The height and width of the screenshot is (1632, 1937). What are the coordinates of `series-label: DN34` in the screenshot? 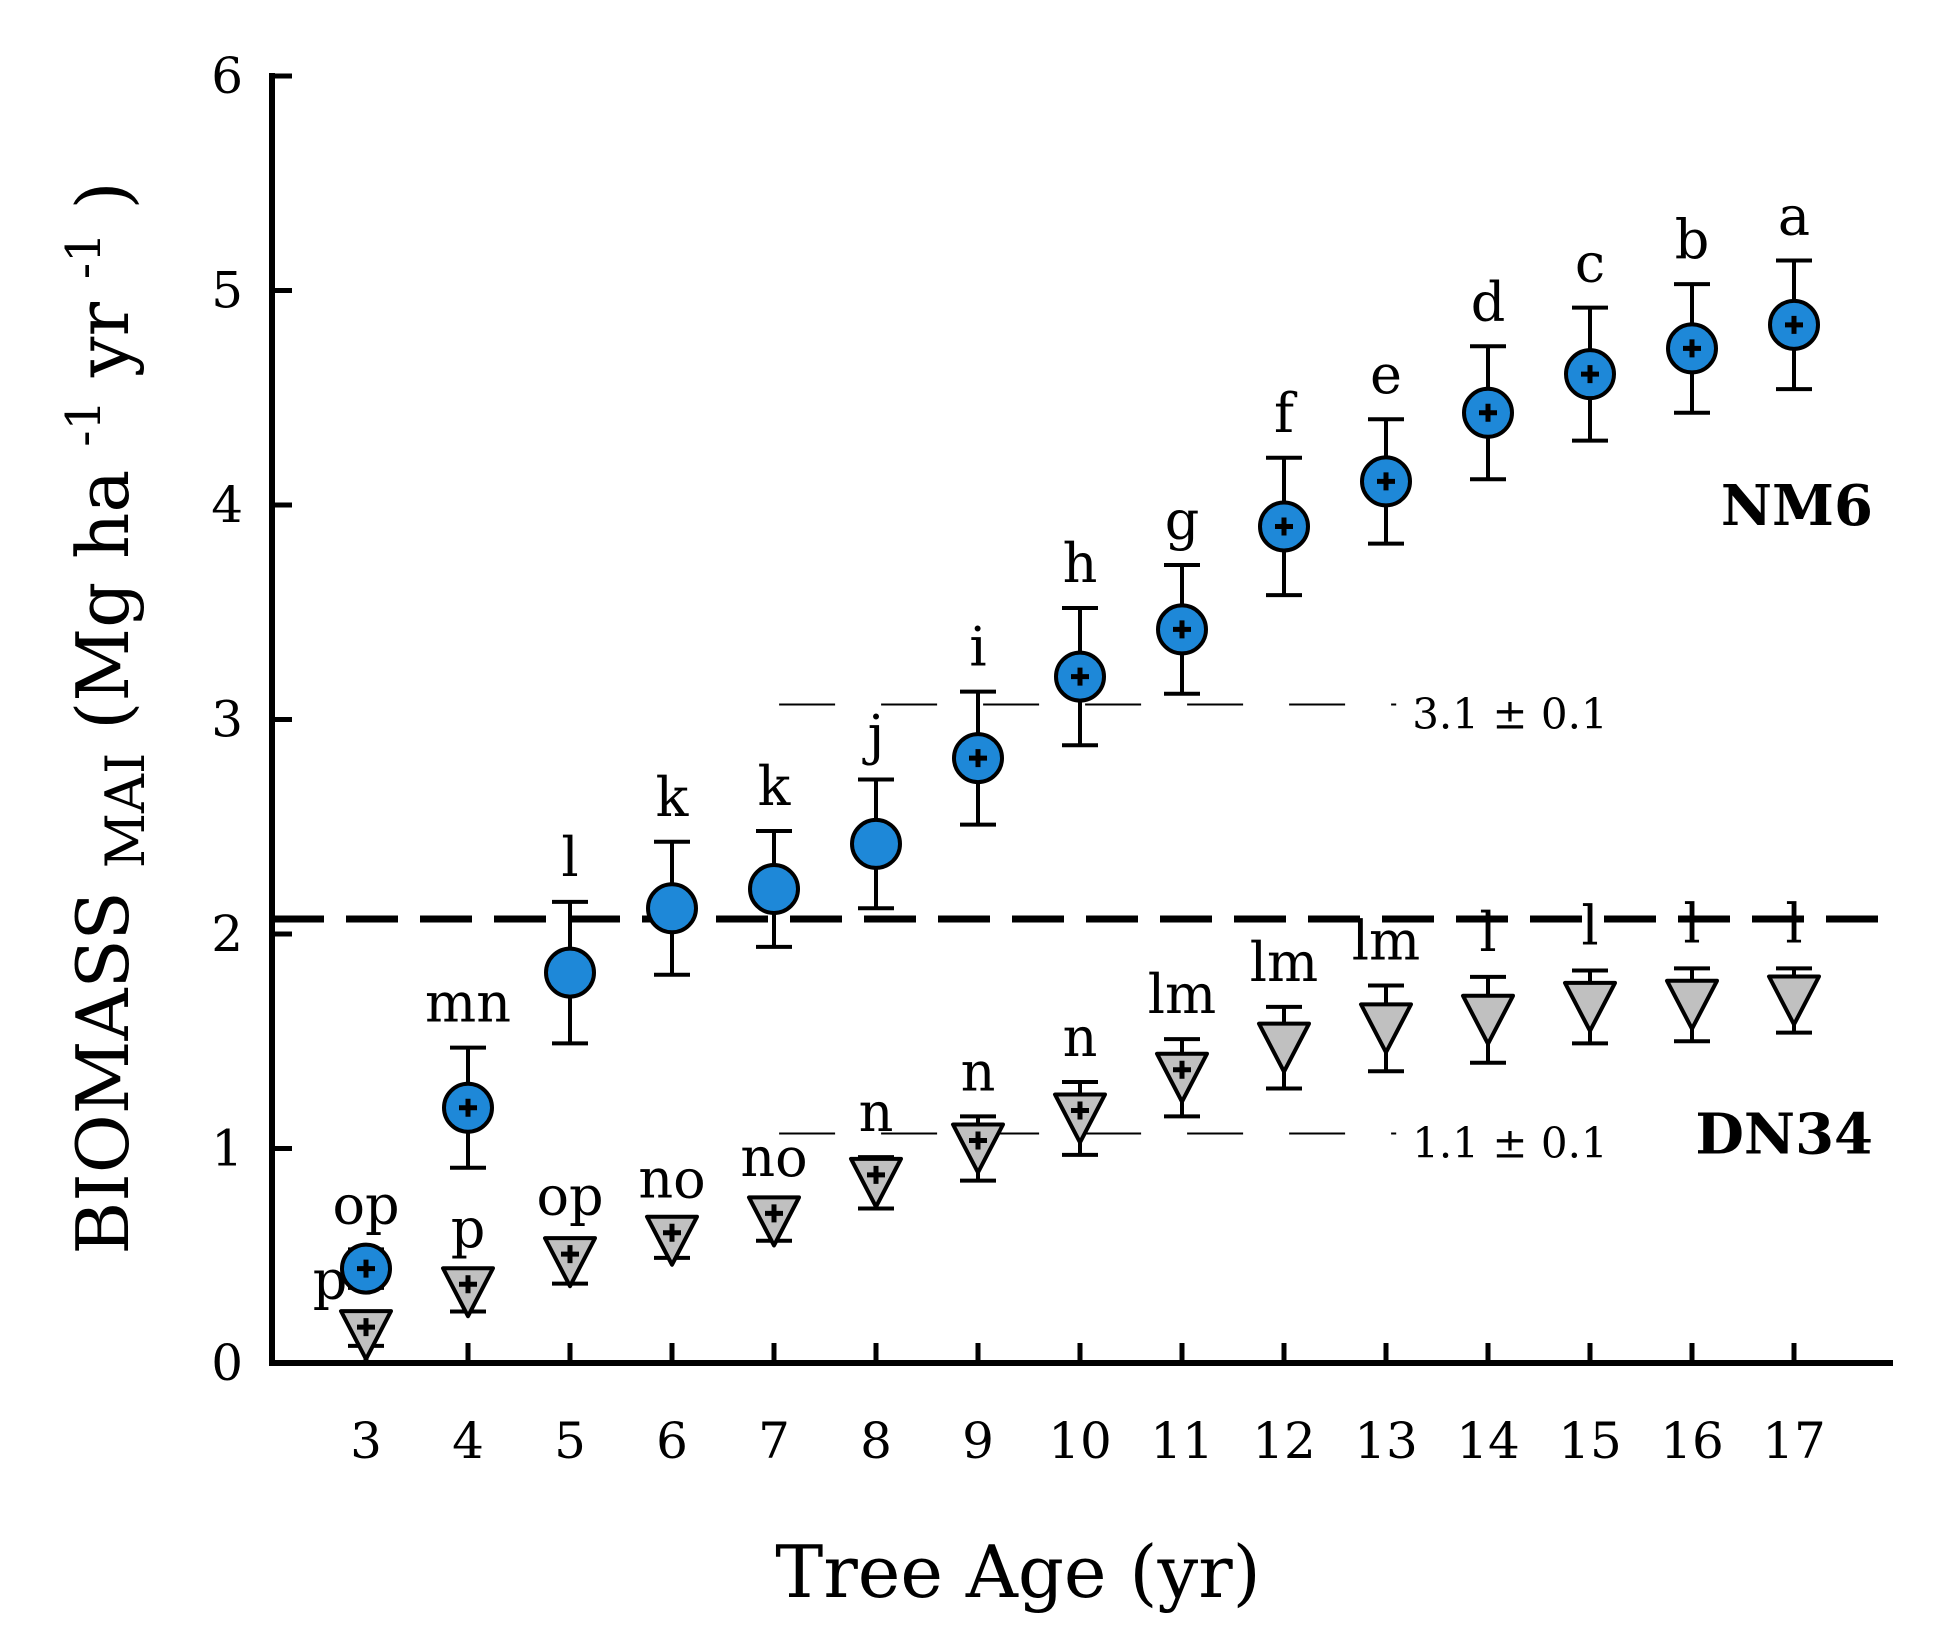 It's located at (1784, 1134).